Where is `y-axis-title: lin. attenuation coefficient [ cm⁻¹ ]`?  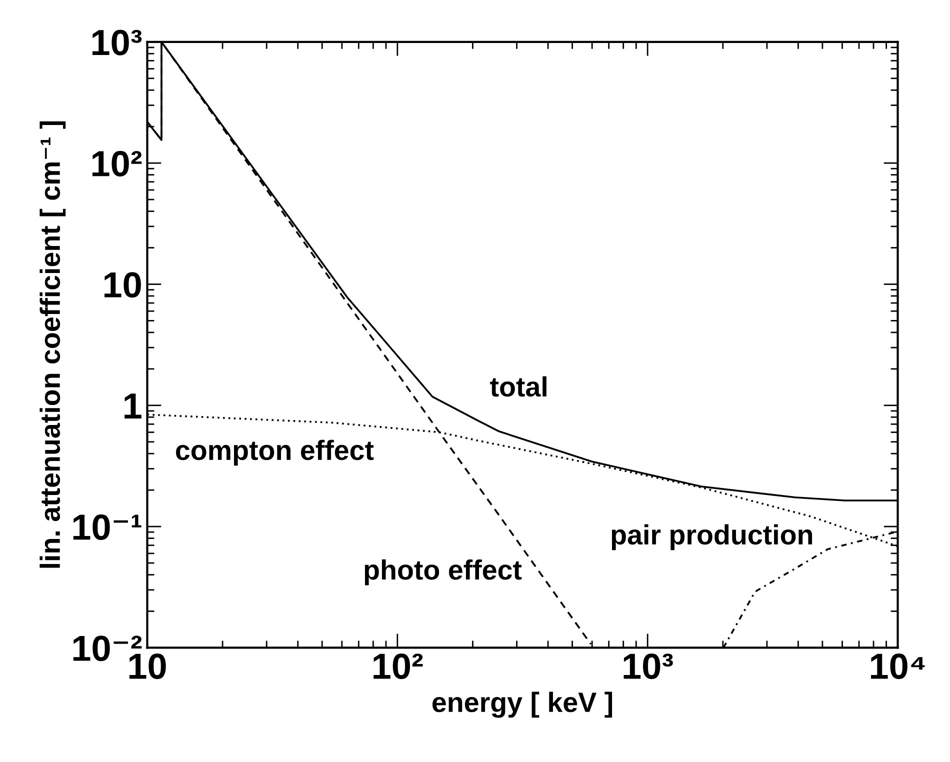 y-axis-title: lin. attenuation coefficient [ cm⁻¹ ] is located at coordinates (53, 344).